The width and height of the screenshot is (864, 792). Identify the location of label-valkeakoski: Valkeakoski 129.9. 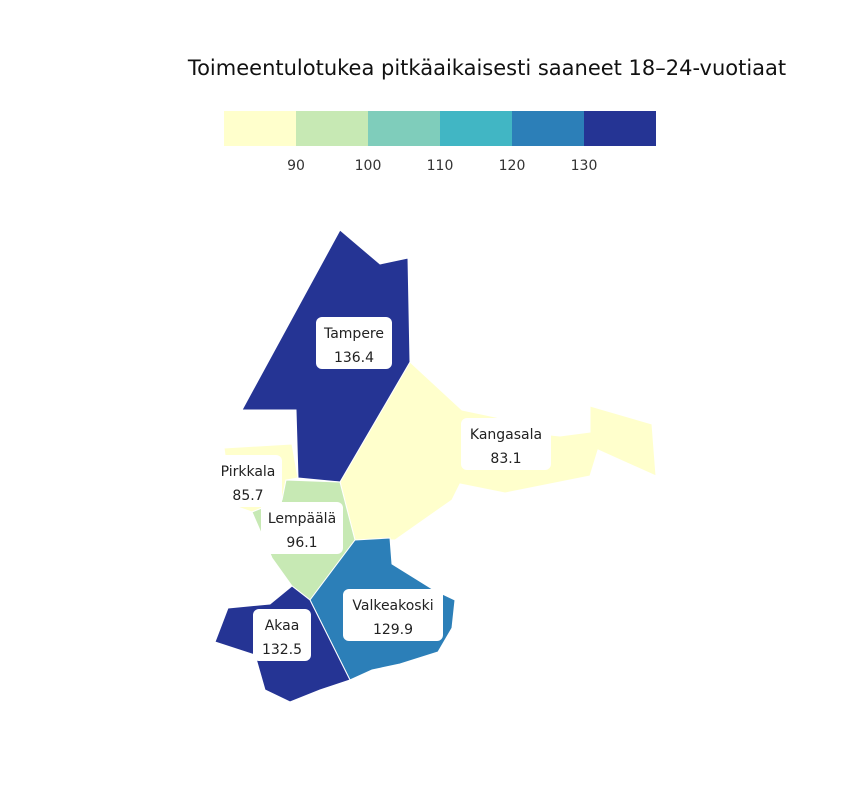
(393, 615).